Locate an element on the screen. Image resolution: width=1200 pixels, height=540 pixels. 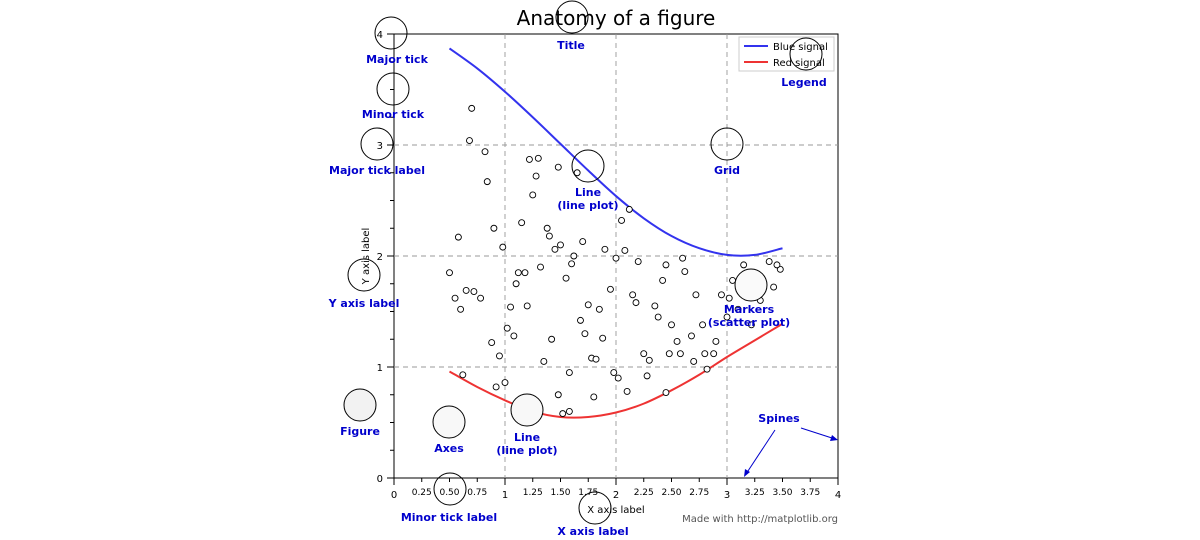
x-minor-tick-label: 0.75 is located at coordinates (477, 493).